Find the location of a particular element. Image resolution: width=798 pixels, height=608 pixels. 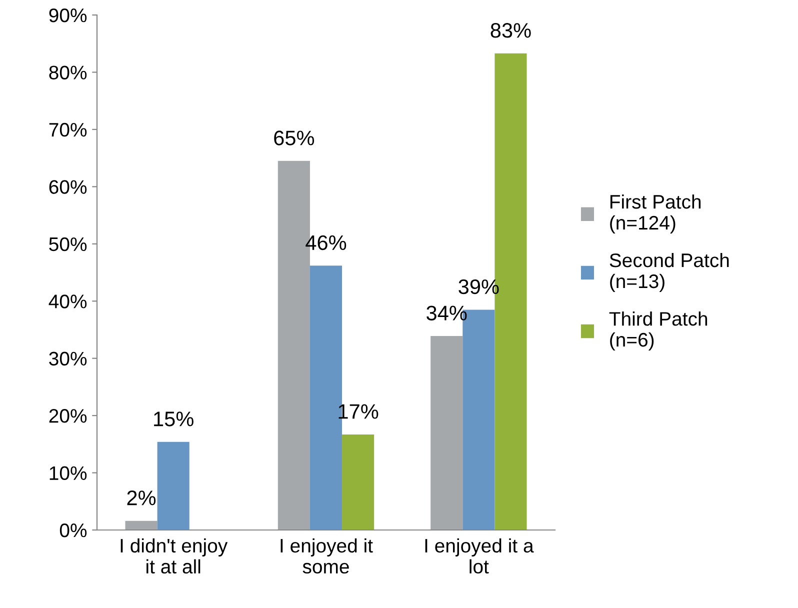

data-label: 15% is located at coordinates (174, 419).